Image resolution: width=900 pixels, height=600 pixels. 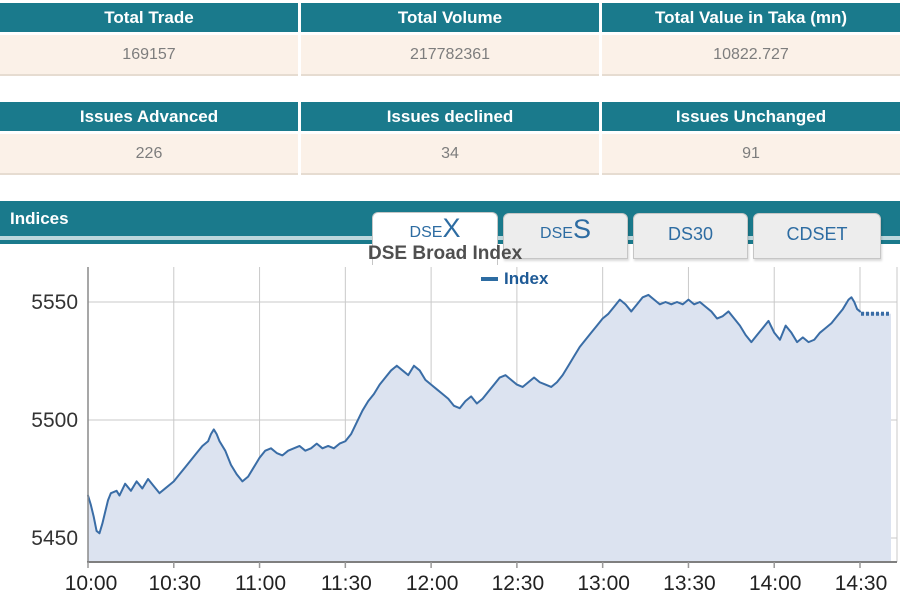 What do you see at coordinates (556, 233) in the screenshot?
I see `tab-dses-label-small: DSE` at bounding box center [556, 233].